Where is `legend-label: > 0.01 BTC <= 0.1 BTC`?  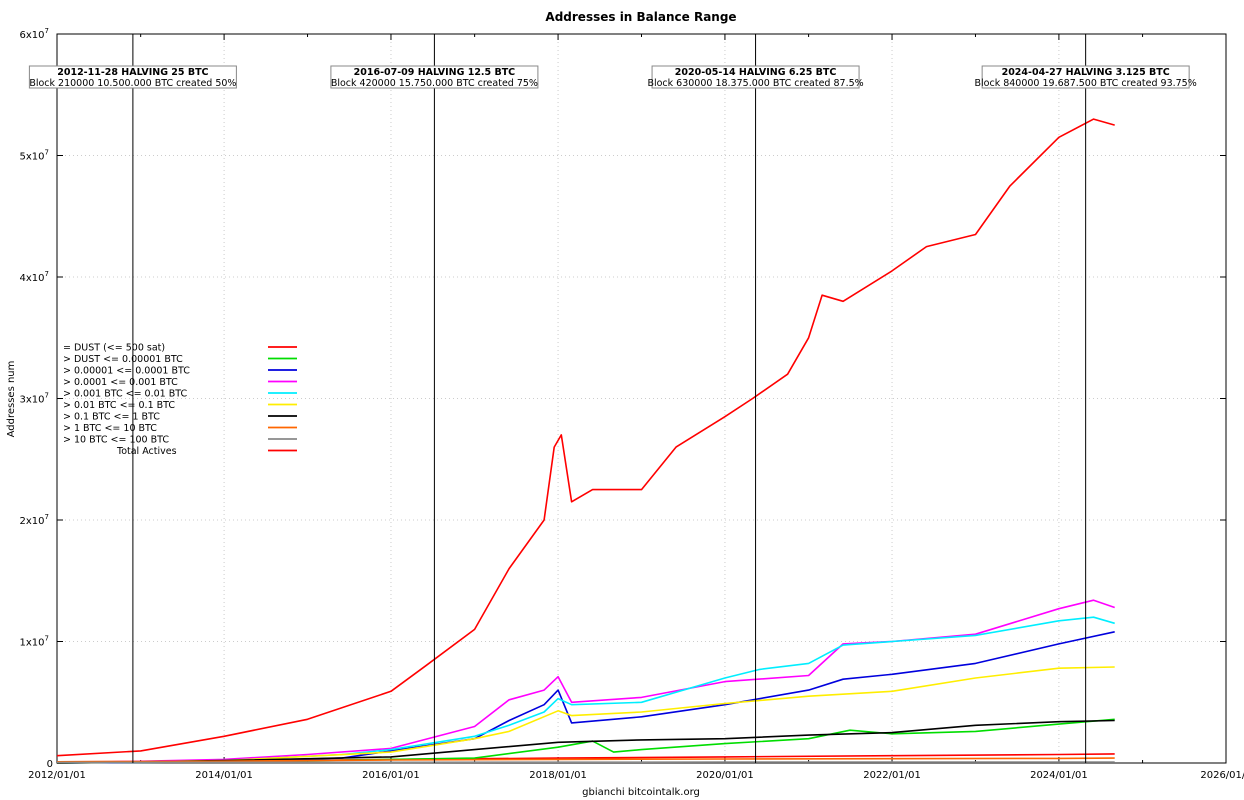
legend-label: > 0.01 BTC <= 0.1 BTC is located at coordinates (119, 405).